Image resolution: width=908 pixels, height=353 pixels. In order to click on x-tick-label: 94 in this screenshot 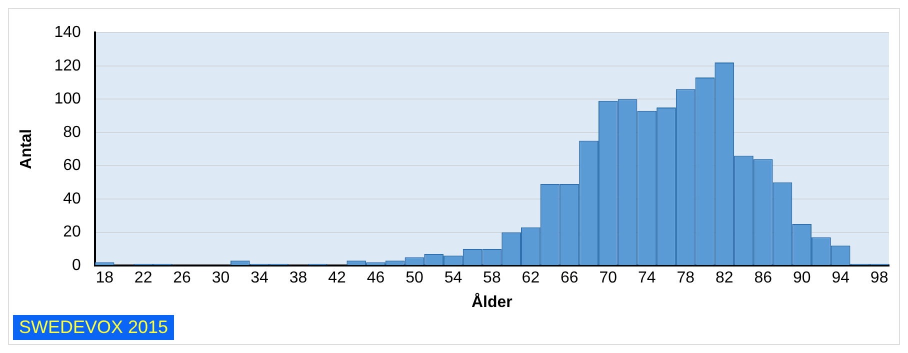, I will do `click(841, 278)`.